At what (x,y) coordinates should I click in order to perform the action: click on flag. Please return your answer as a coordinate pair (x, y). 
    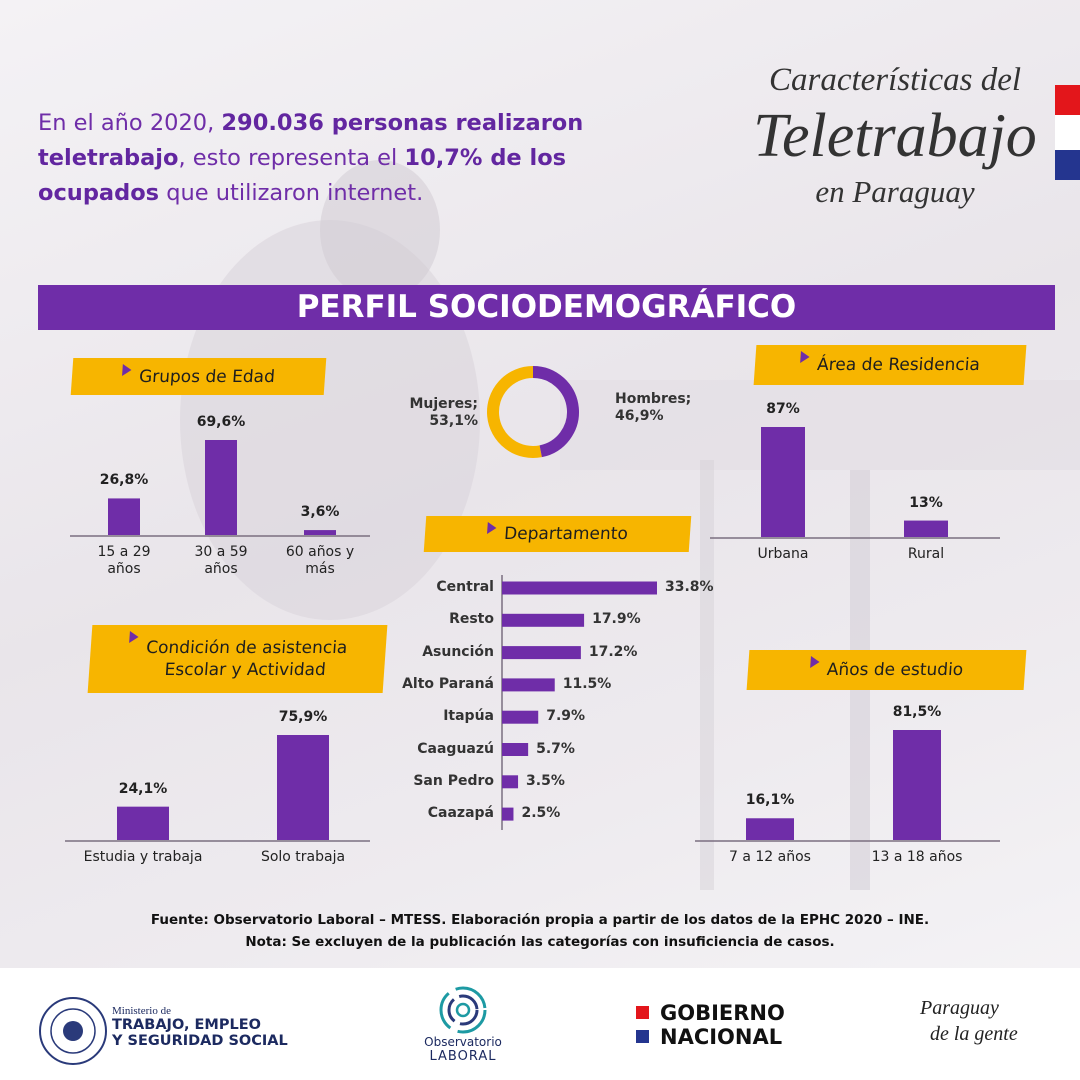
    Looking at the image, I should click on (1067, 132).